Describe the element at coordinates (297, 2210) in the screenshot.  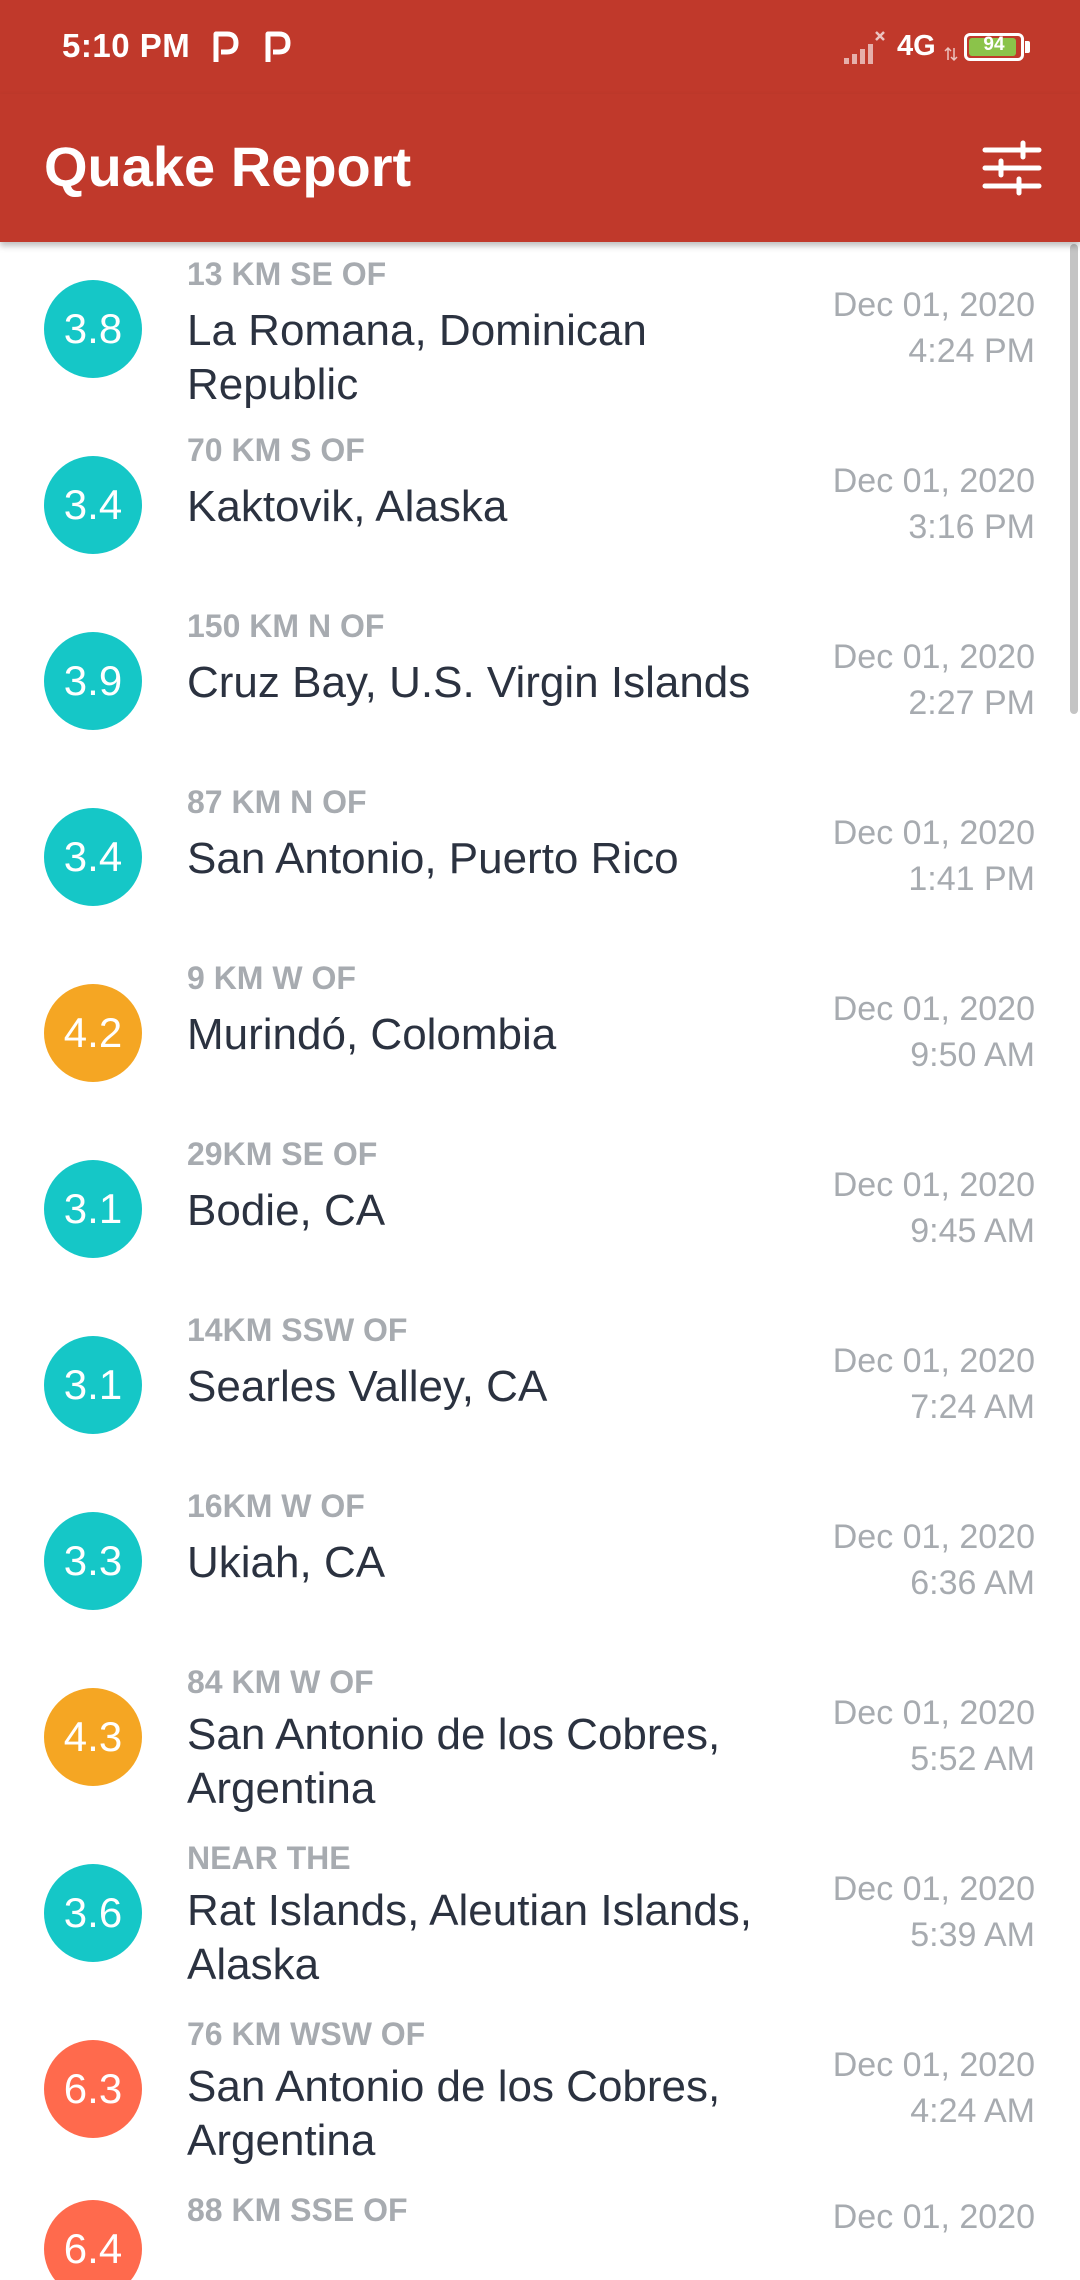
I see `location-offset: 88 KM SSE OF` at that location.